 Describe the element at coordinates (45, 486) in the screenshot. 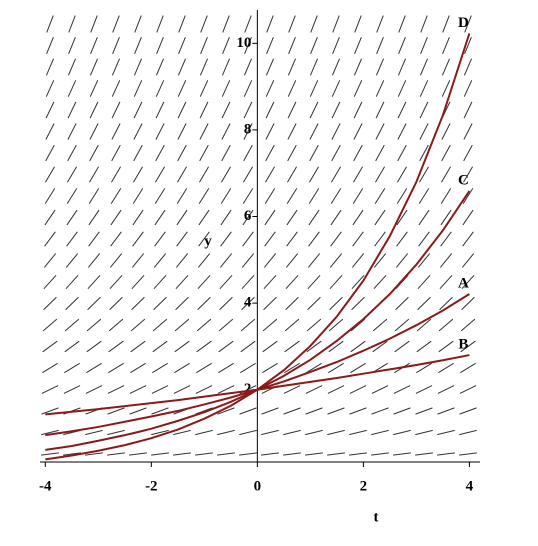

I see `x-tick-label: -4` at that location.